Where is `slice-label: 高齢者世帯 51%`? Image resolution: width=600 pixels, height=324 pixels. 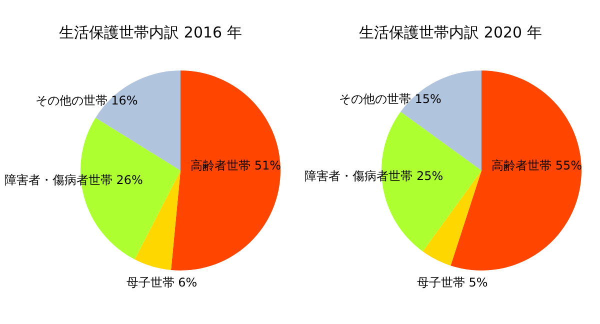 slice-label: 高齢者世帯 51% is located at coordinates (235, 165).